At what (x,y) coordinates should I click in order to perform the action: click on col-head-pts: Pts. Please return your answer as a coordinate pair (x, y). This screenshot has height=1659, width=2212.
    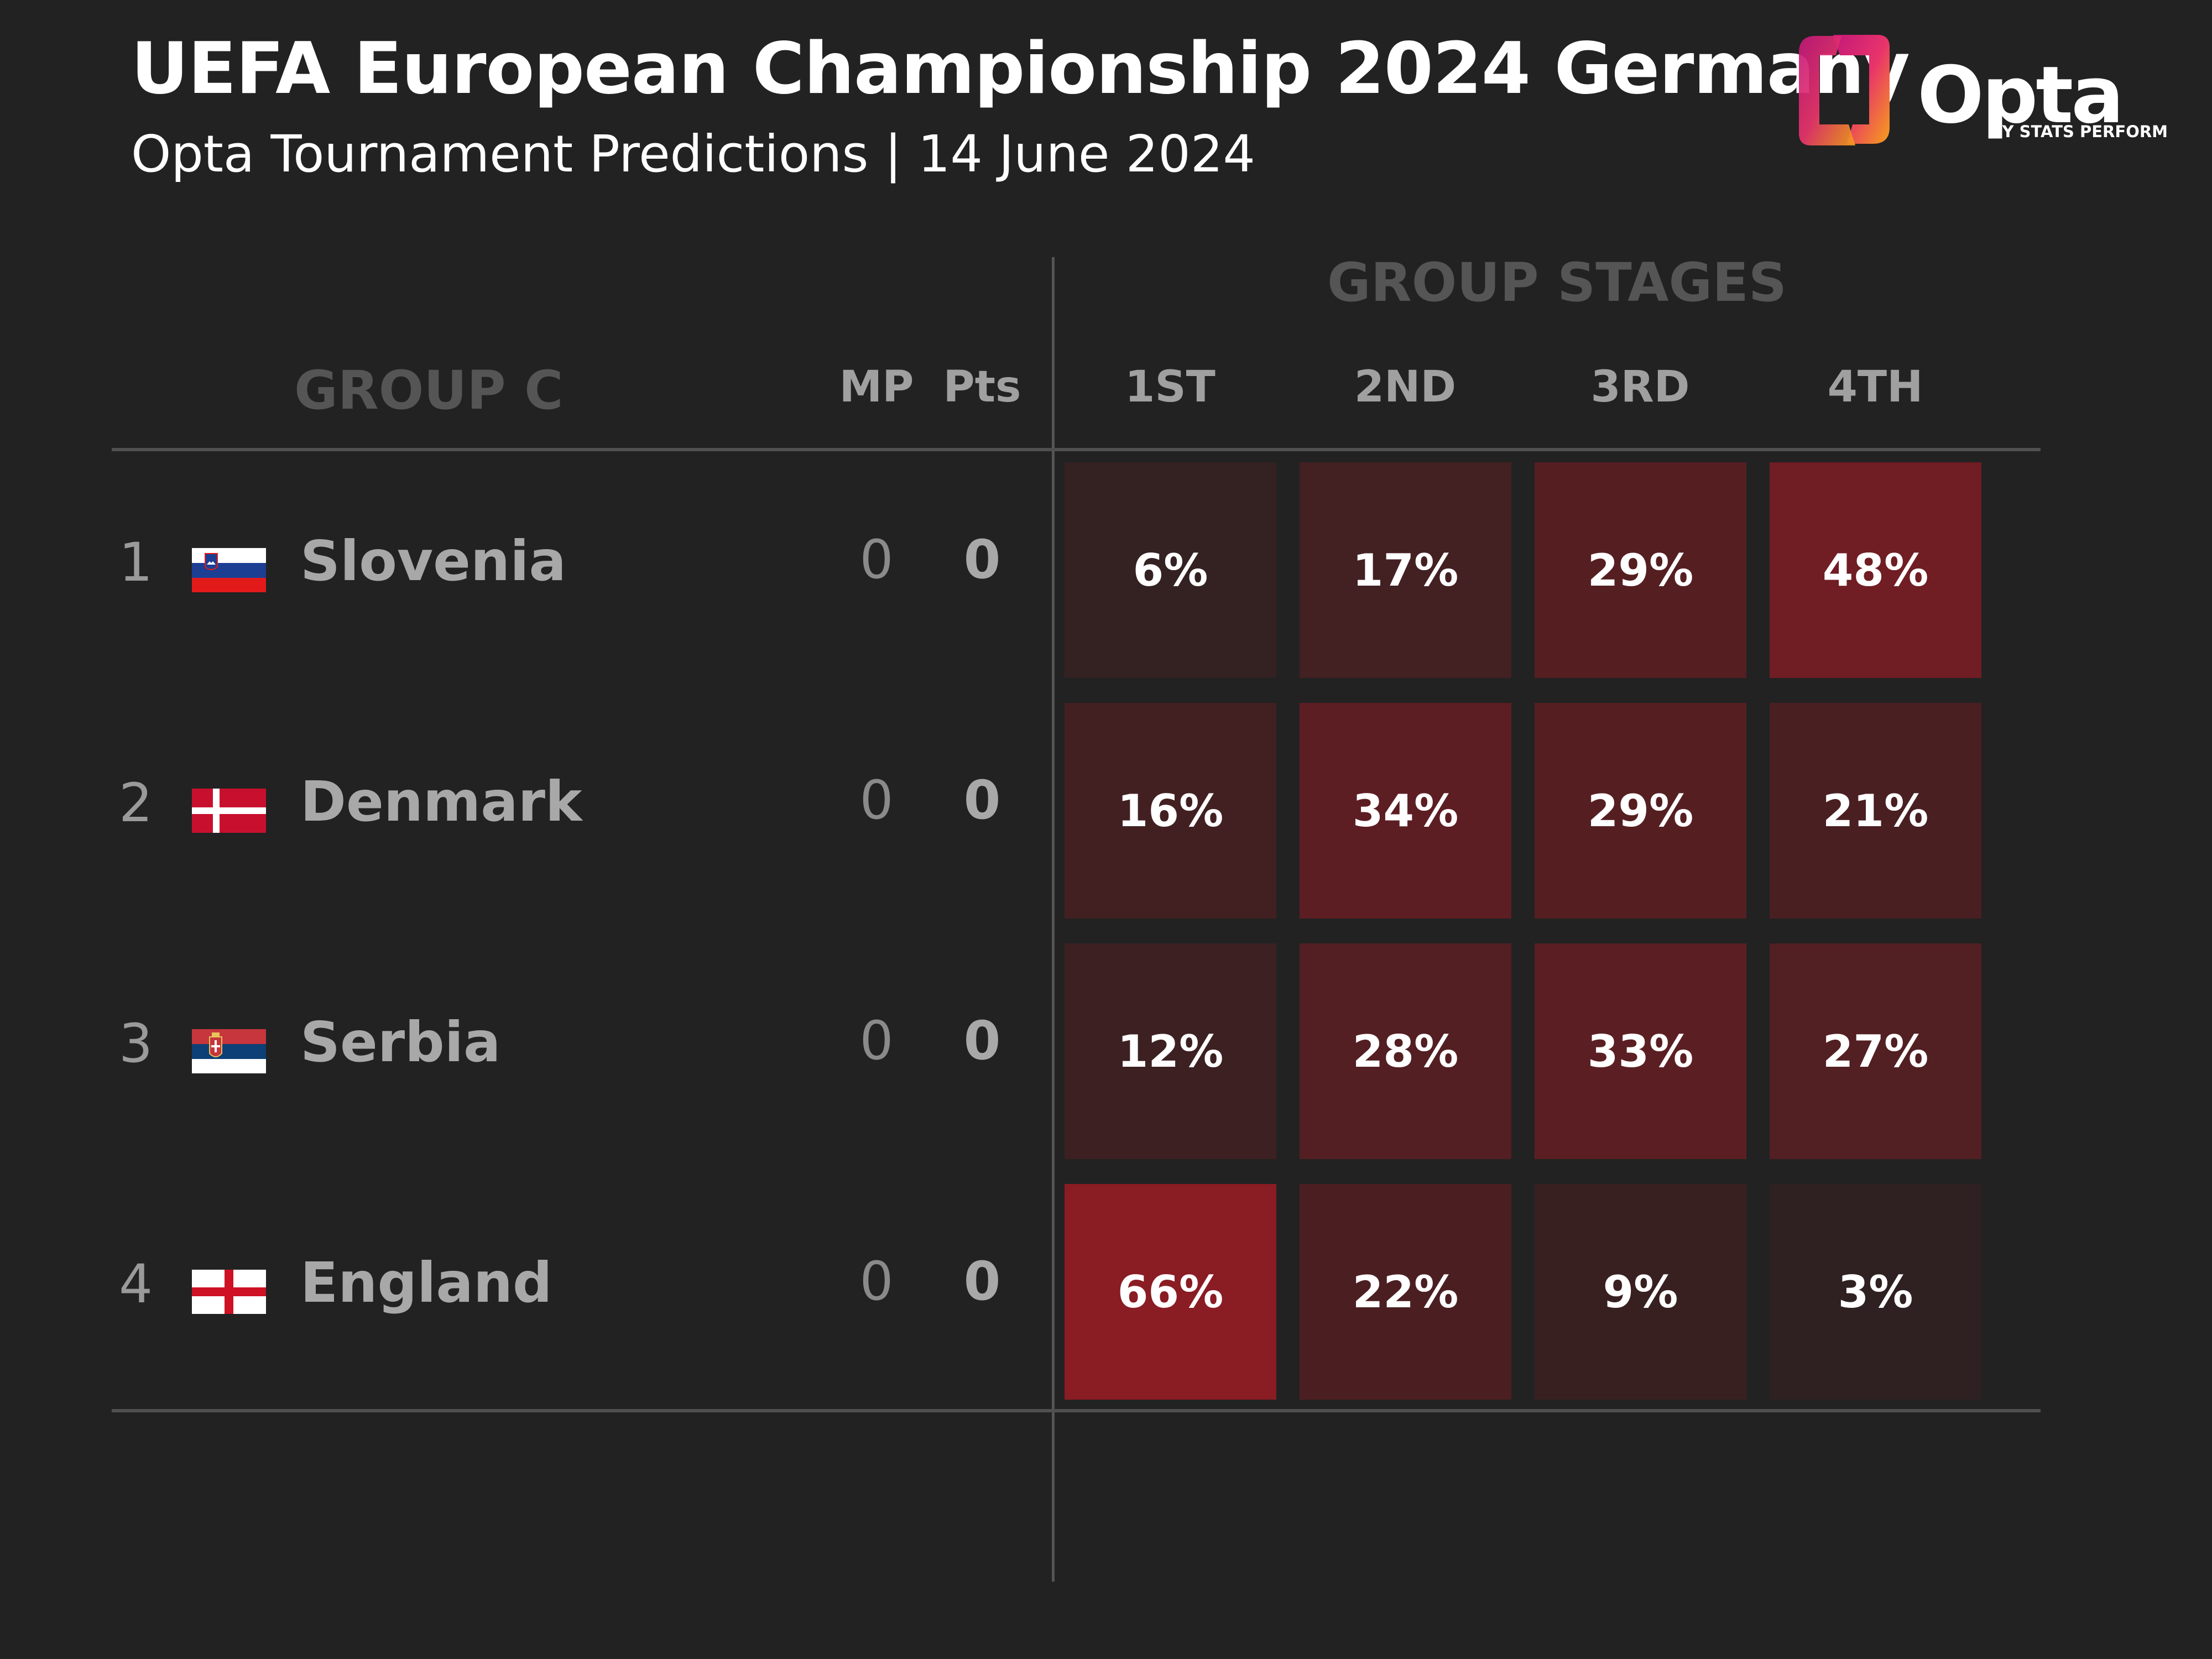
    Looking at the image, I should click on (982, 387).